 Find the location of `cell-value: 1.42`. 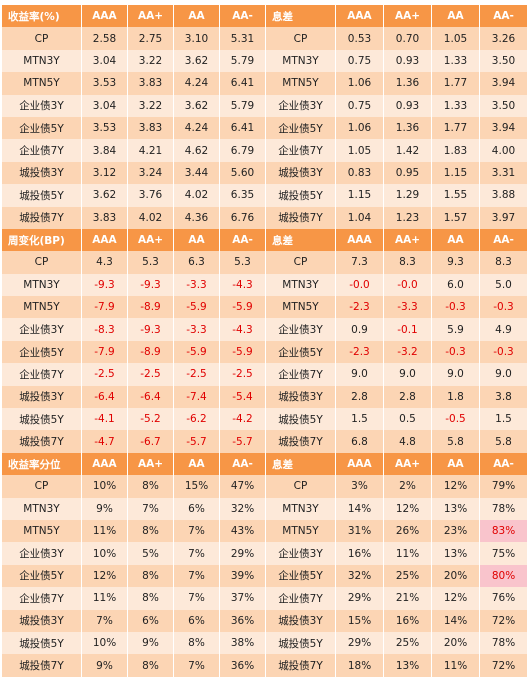

cell-value: 1.42 is located at coordinates (407, 150).